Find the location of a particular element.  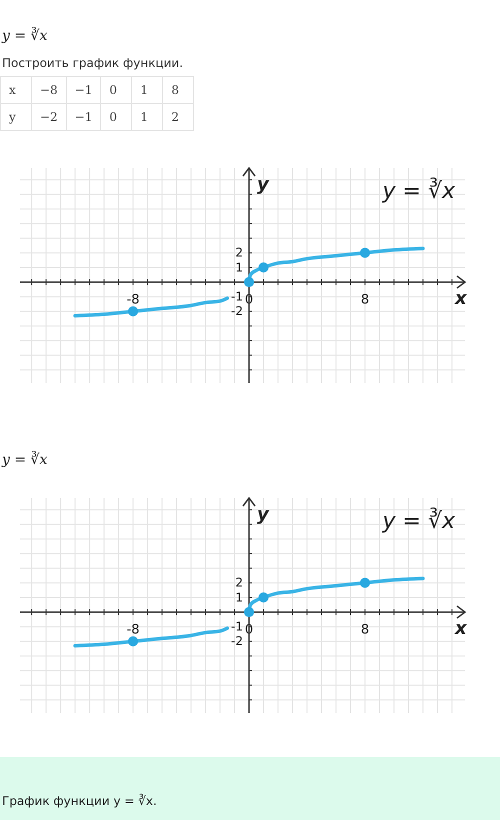

text: y is located at coordinates (16, 117).